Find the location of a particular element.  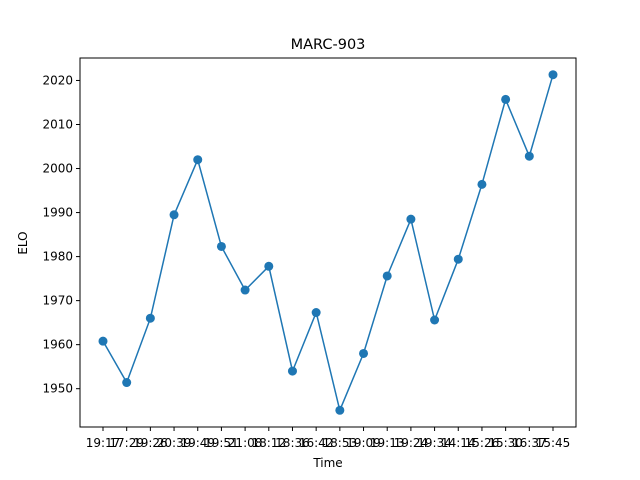

y-tick-label: 1950 is located at coordinates (57, 389).